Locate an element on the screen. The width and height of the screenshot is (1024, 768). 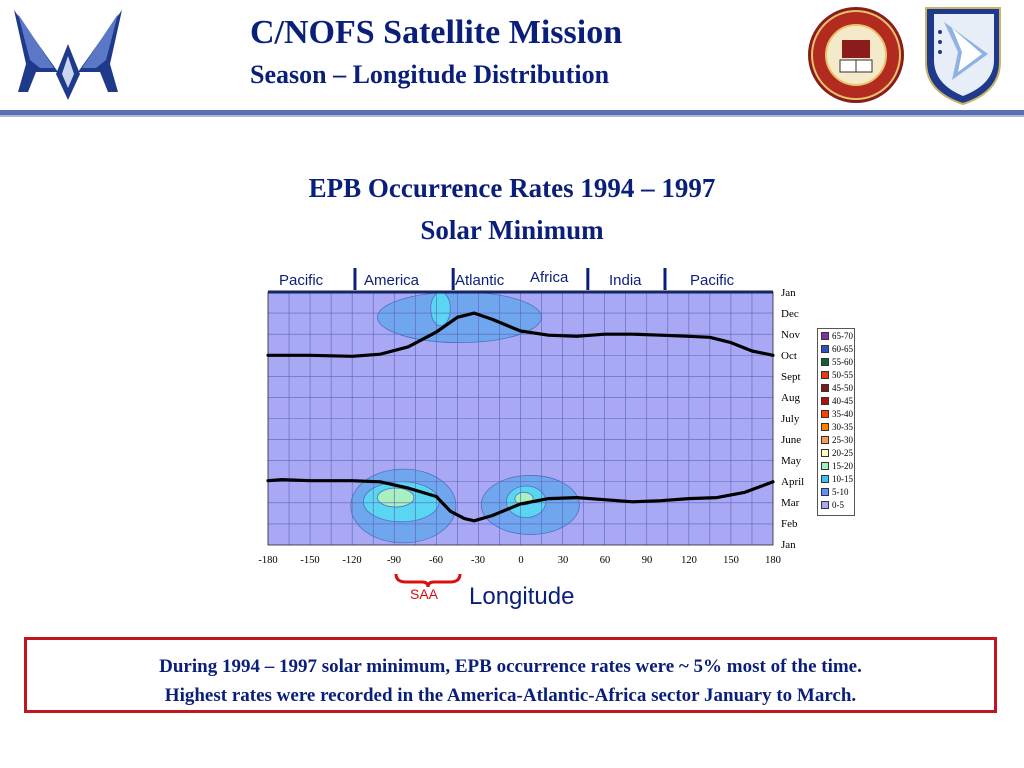
y-tick-aug: Aug is located at coordinates (790, 398).